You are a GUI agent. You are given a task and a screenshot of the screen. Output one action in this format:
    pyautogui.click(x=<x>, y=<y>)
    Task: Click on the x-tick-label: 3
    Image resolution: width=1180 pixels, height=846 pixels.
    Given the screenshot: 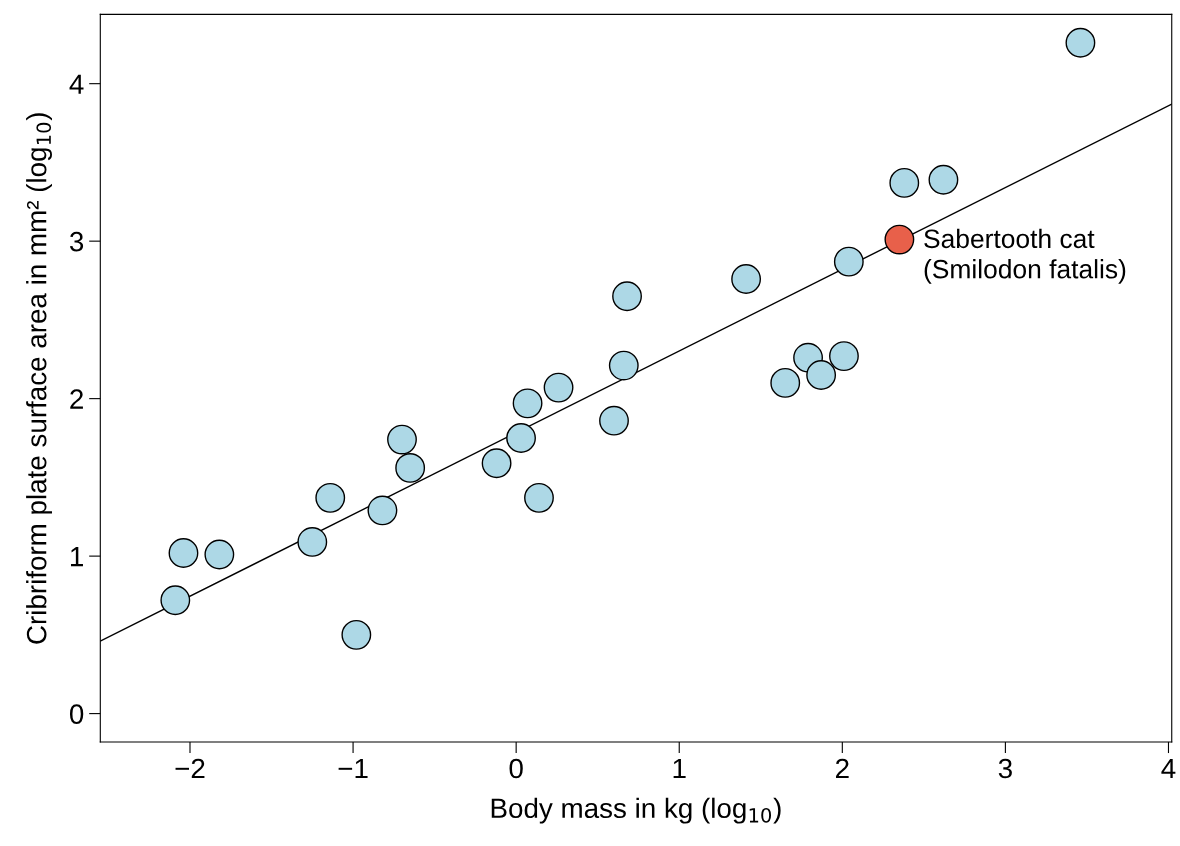 What is the action you would take?
    pyautogui.click(x=1005, y=768)
    